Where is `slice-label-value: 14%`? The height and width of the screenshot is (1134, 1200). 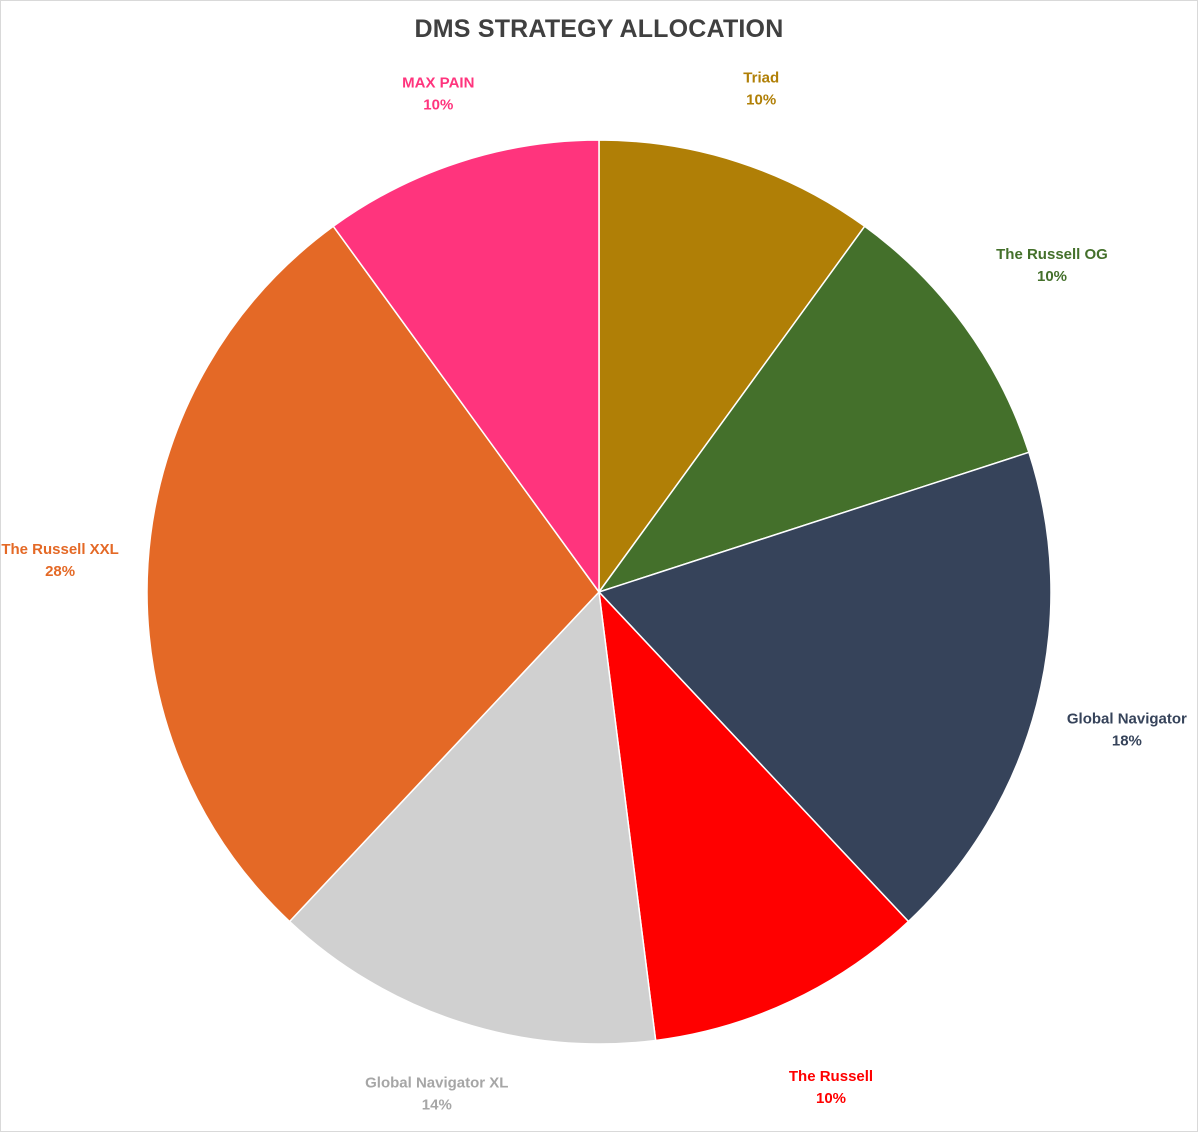 slice-label-value: 14% is located at coordinates (437, 1104).